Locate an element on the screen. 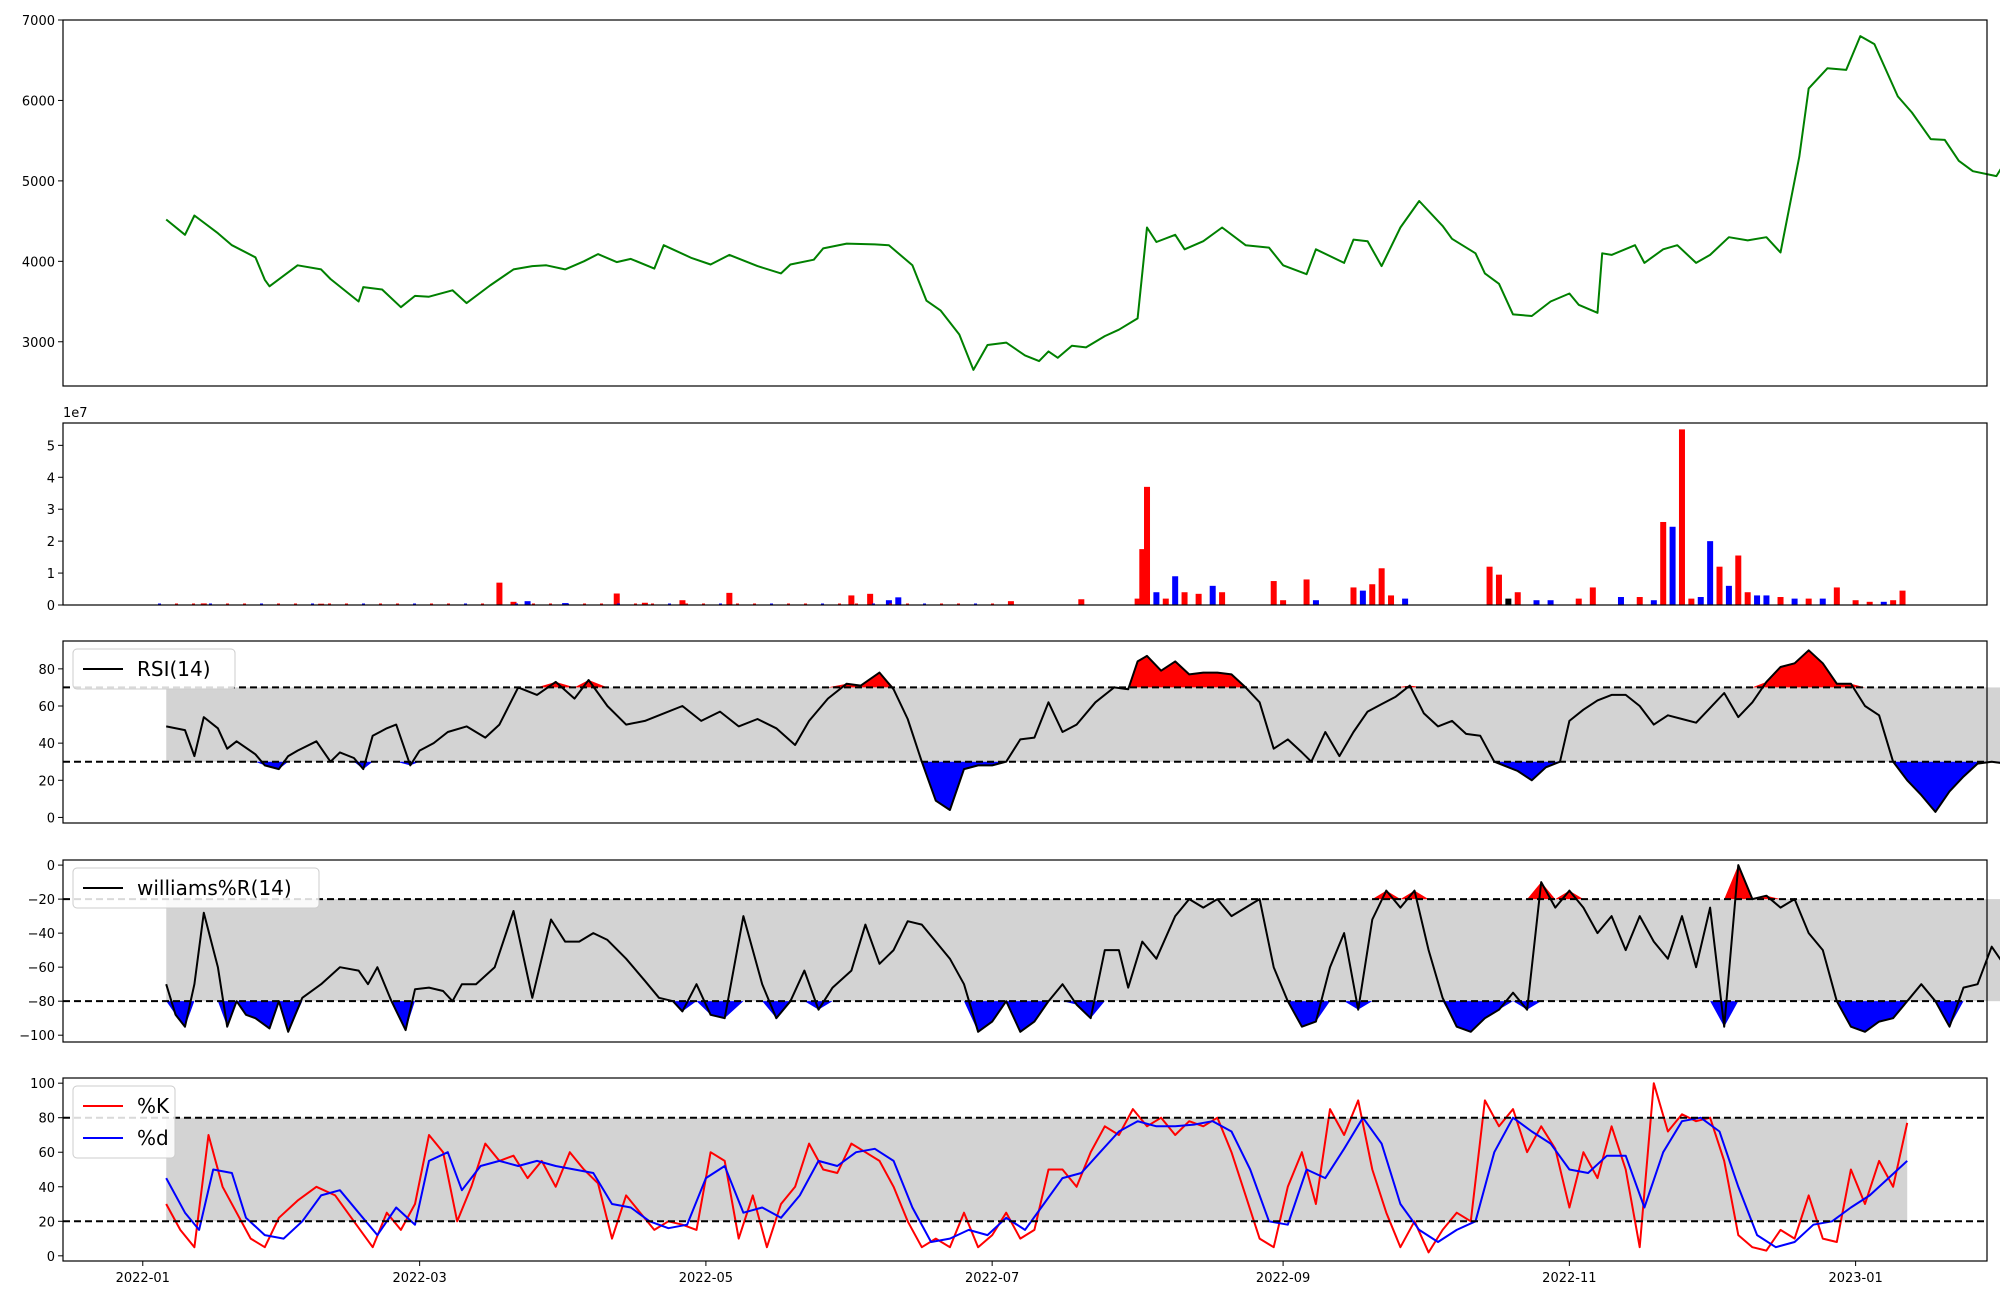  legend-label: williams%R(14) is located at coordinates (214, 888).